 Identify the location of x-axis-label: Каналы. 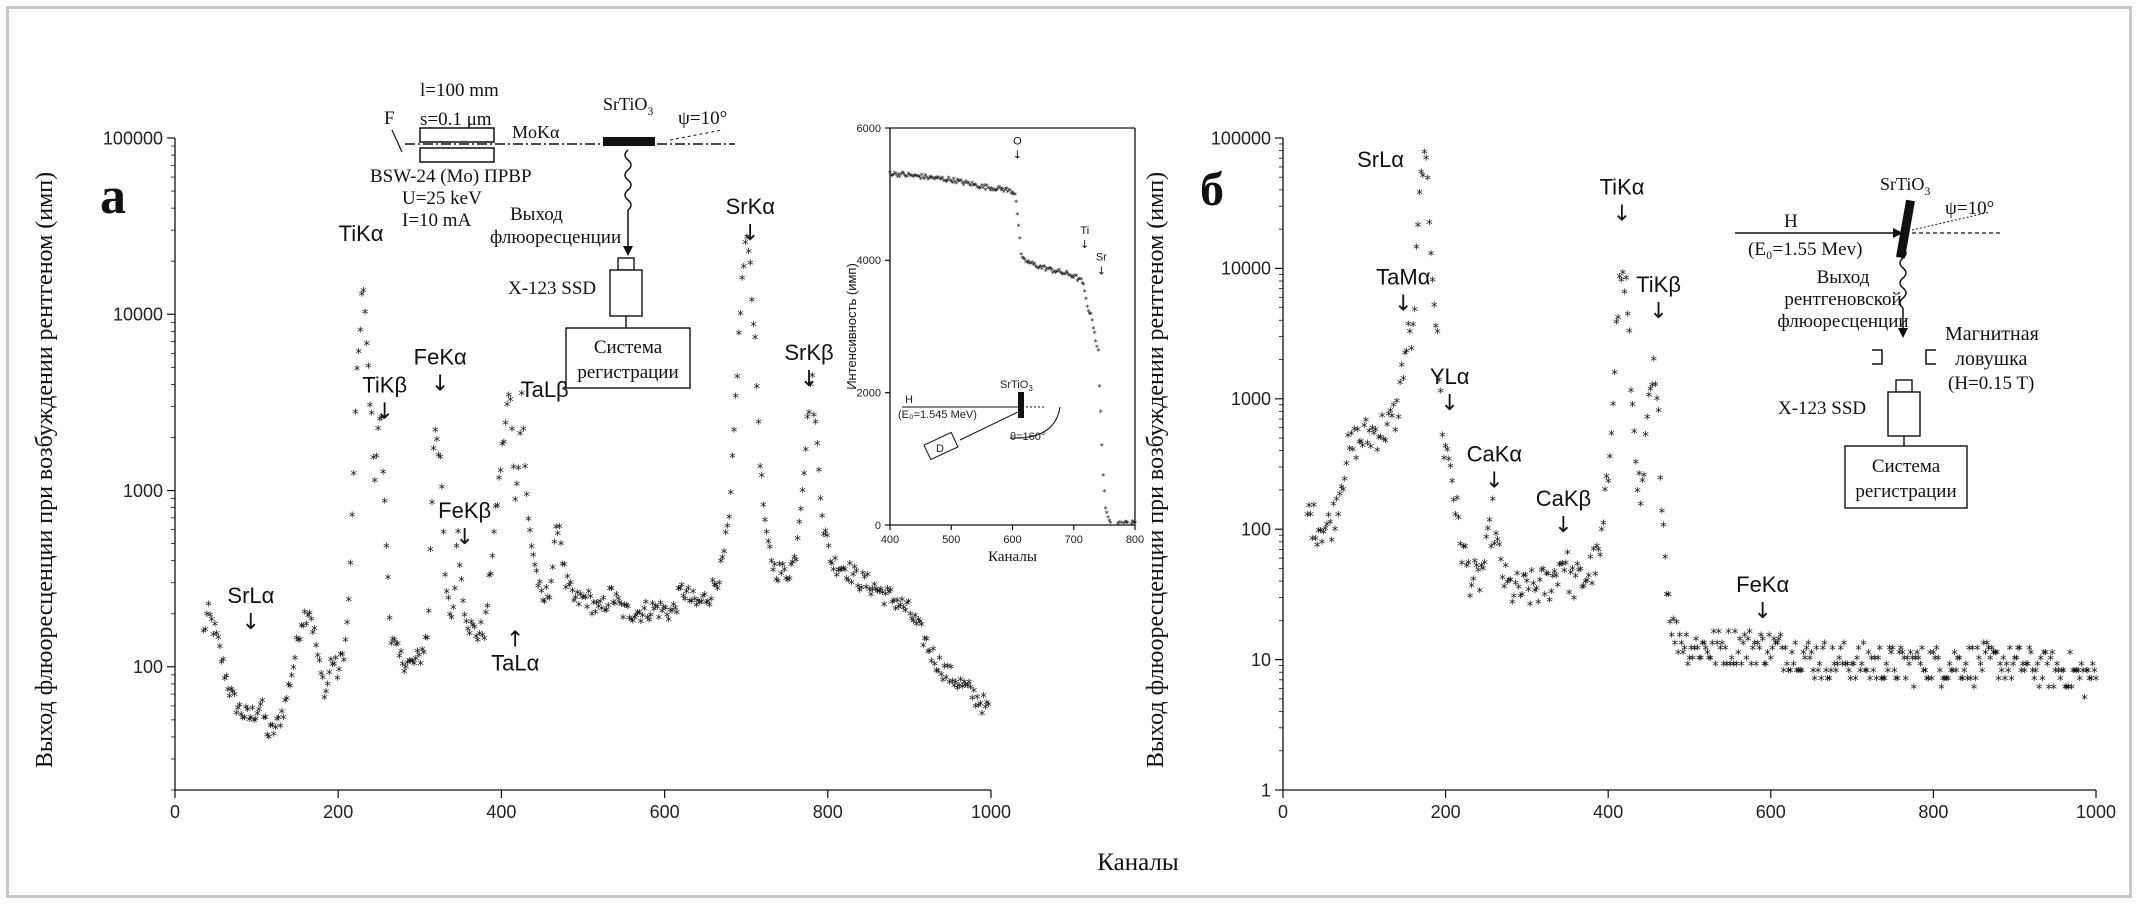
(1138, 862).